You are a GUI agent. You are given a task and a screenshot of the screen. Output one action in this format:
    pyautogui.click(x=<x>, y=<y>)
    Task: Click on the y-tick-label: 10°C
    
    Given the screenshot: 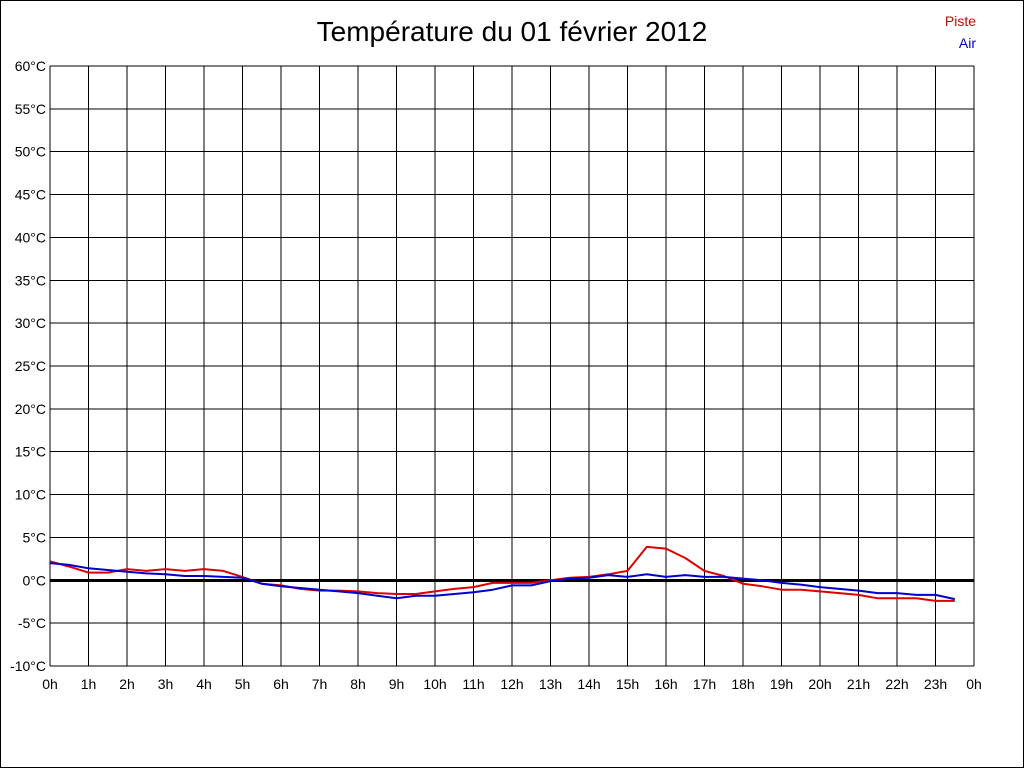 What is the action you would take?
    pyautogui.click(x=30, y=495)
    